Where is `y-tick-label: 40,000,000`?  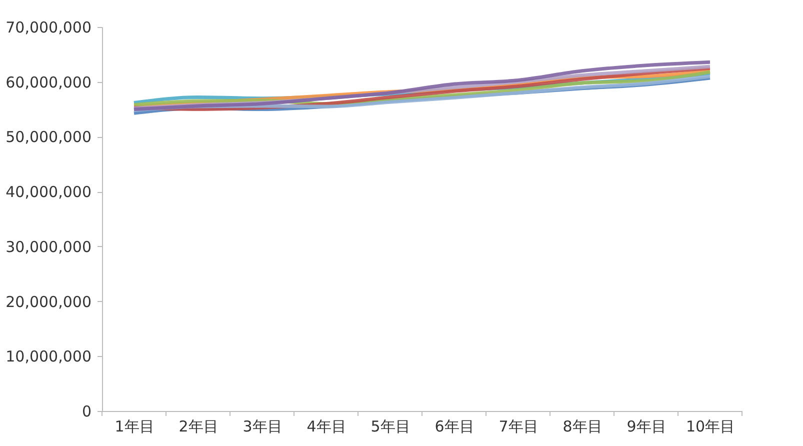
y-tick-label: 40,000,000 is located at coordinates (49, 192).